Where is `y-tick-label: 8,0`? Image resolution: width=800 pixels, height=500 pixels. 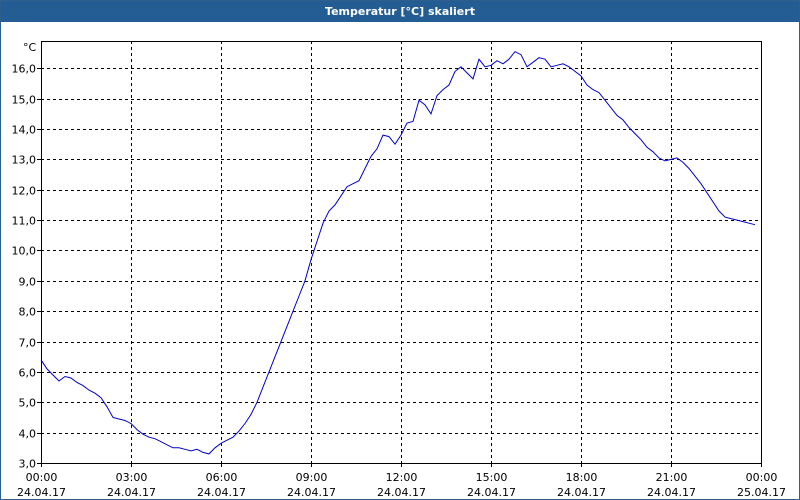 y-tick-label: 8,0 is located at coordinates (28, 312).